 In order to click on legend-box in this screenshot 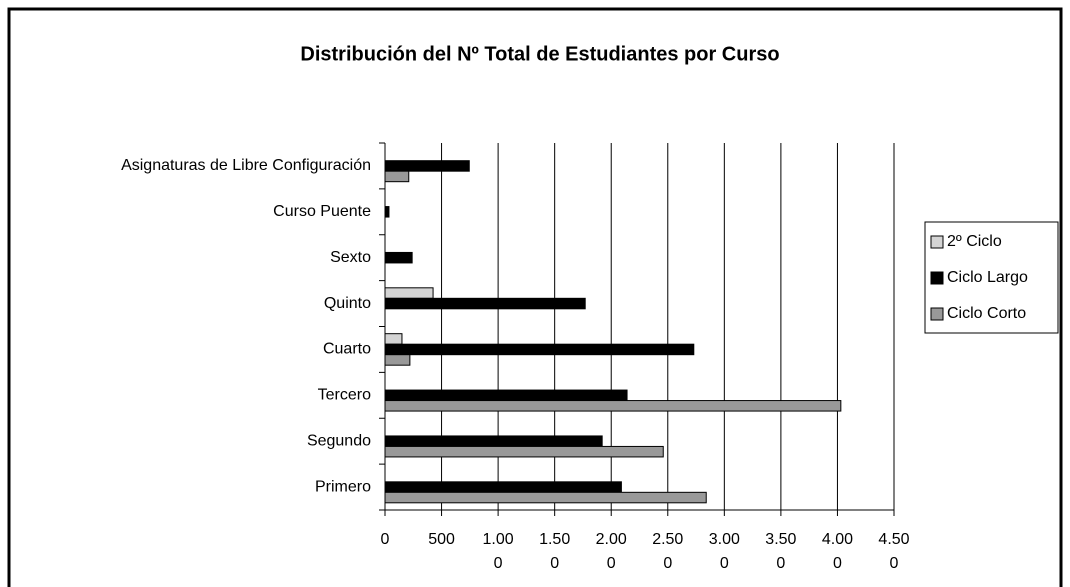, I will do `click(991, 277)`.